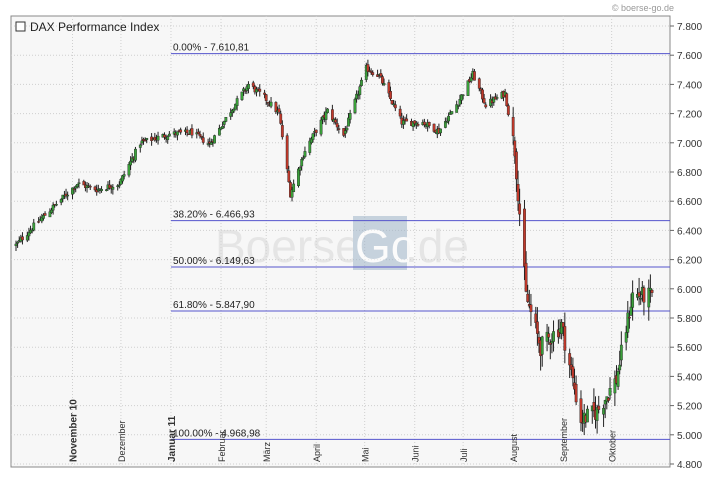 The image size is (720, 481). What do you see at coordinates (689, 144) in the screenshot?
I see `y-tick-label: 7.000` at bounding box center [689, 144].